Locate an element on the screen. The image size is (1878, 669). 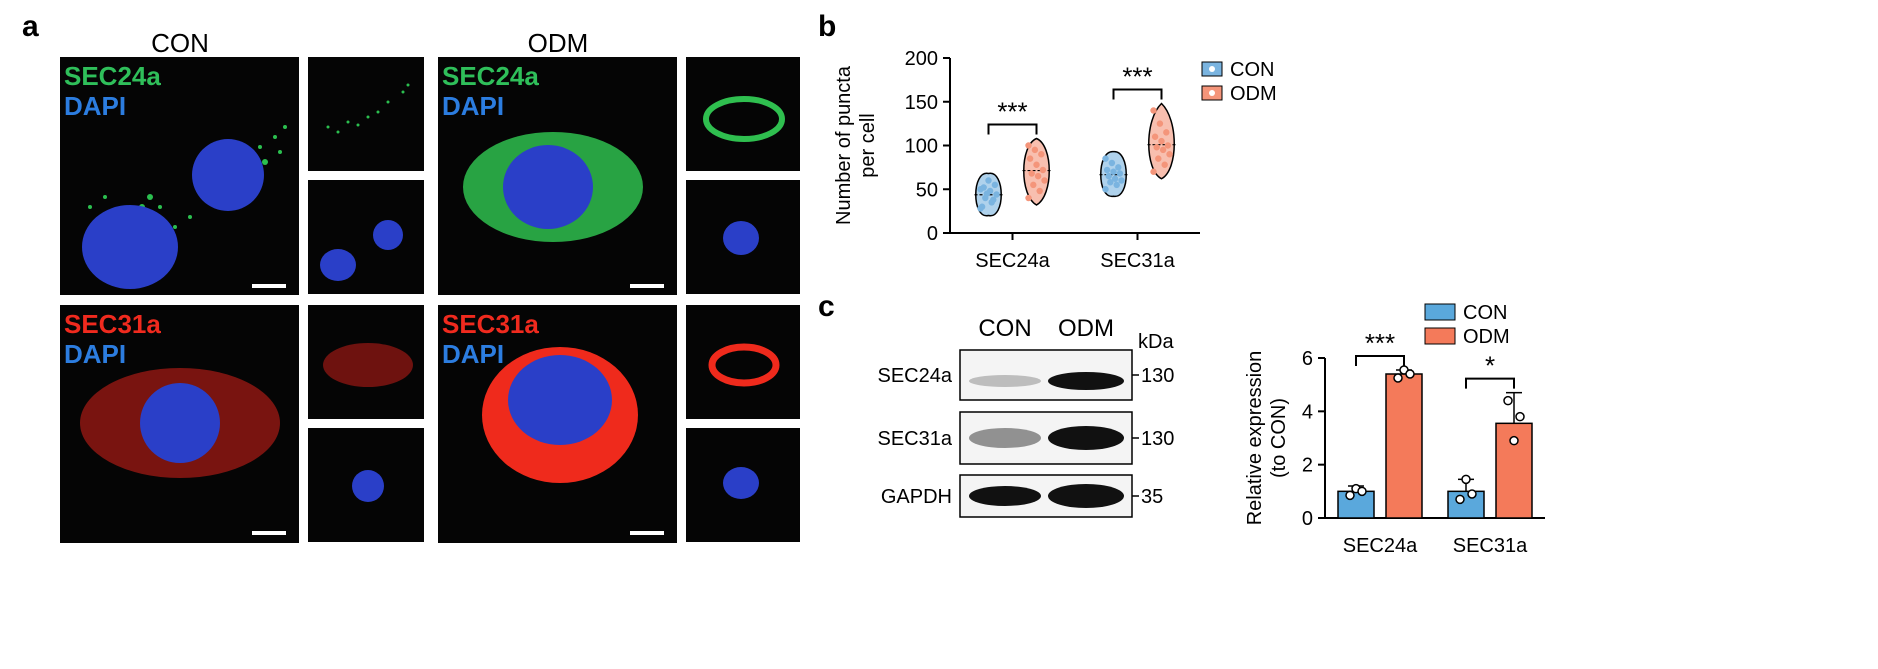
micrograph-con-sec31a-merge is located at coordinates (179, 424).